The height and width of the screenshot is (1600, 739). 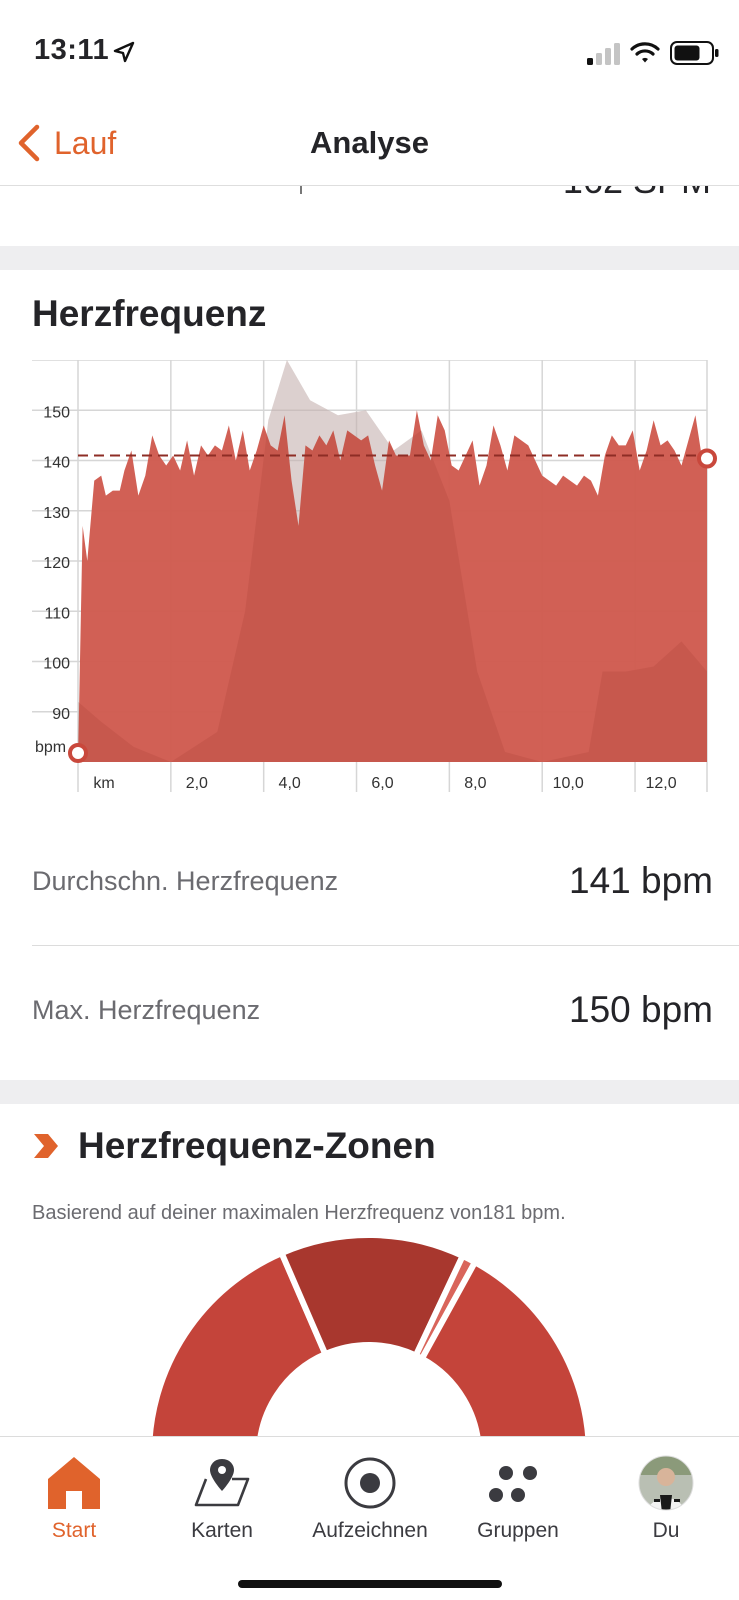 What do you see at coordinates (146, 1009) in the screenshot?
I see `max-heart-rate-label: Max. Herzfrequenz` at bounding box center [146, 1009].